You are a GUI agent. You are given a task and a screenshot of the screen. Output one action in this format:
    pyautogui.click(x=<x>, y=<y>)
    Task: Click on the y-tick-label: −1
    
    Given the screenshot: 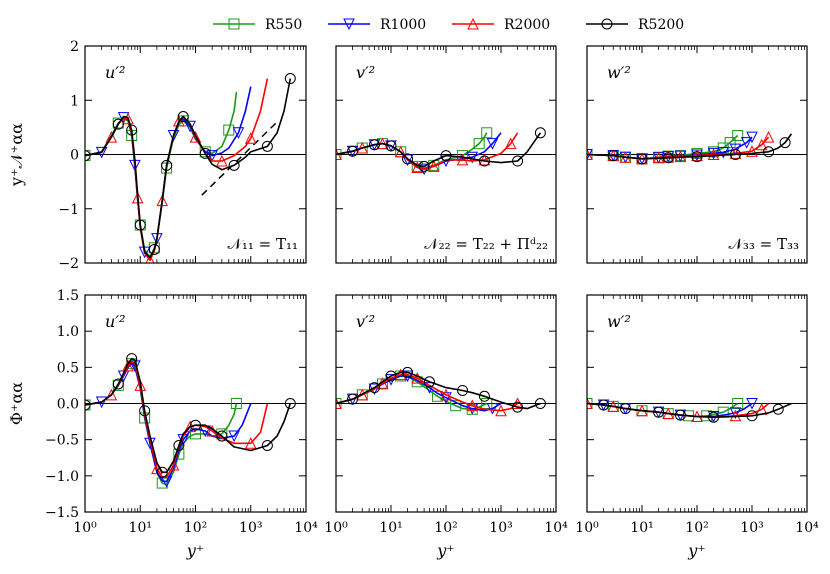 What is the action you would take?
    pyautogui.click(x=68, y=210)
    